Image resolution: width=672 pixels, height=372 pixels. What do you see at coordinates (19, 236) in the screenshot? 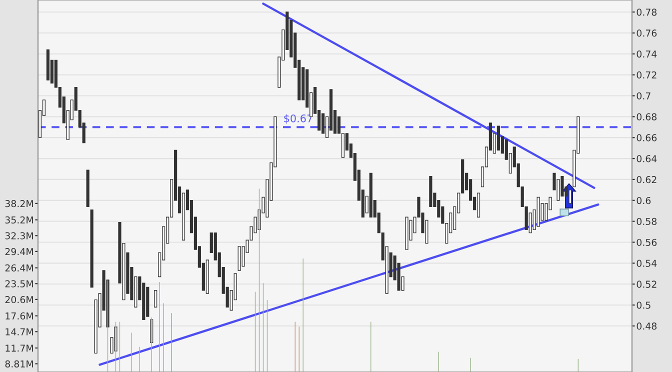
I see `y2-tick-label: 32.3M` at bounding box center [19, 236].